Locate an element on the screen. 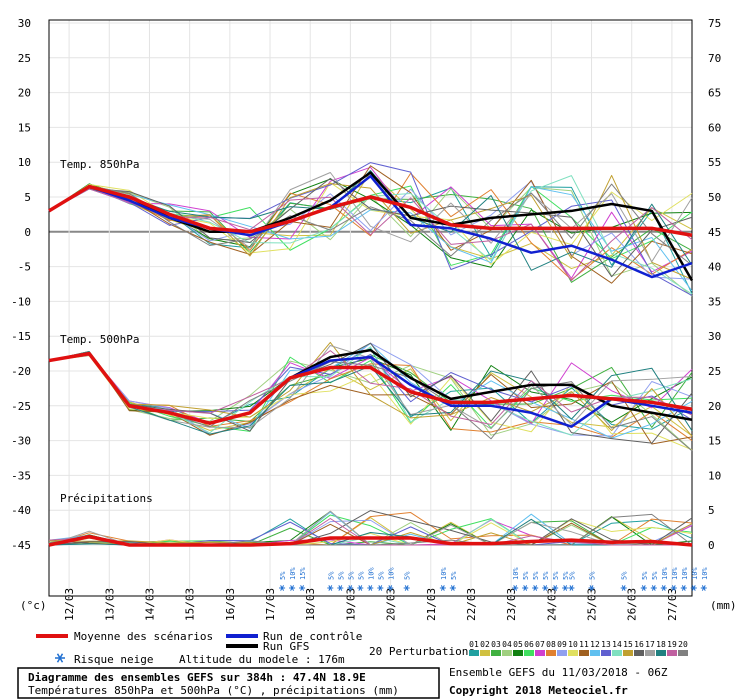  left-axis-label: (°c) is located at coordinates (33, 605).